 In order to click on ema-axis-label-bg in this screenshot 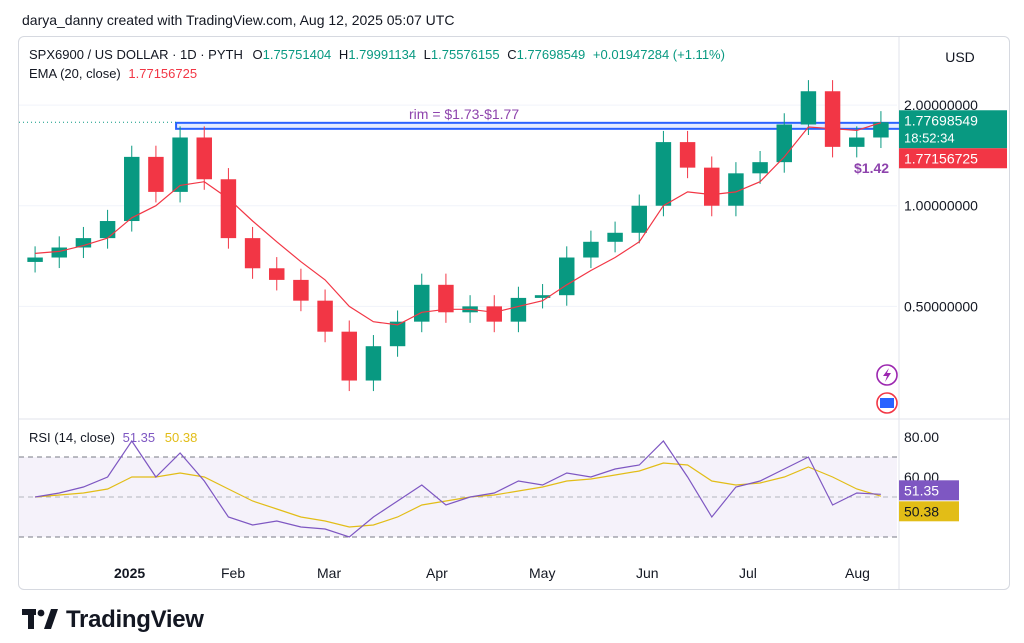, I will do `click(953, 158)`.